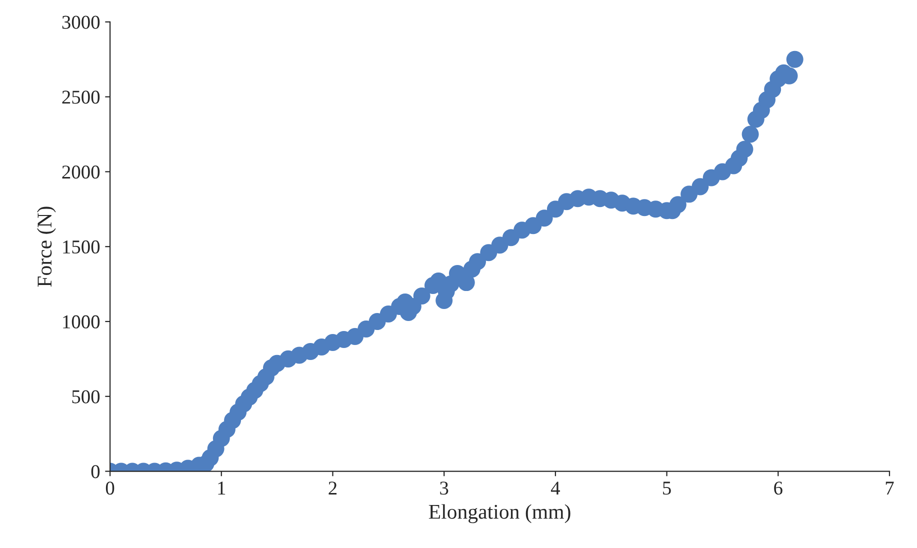  I want to click on y-tick-label: 2000, so click(81, 172).